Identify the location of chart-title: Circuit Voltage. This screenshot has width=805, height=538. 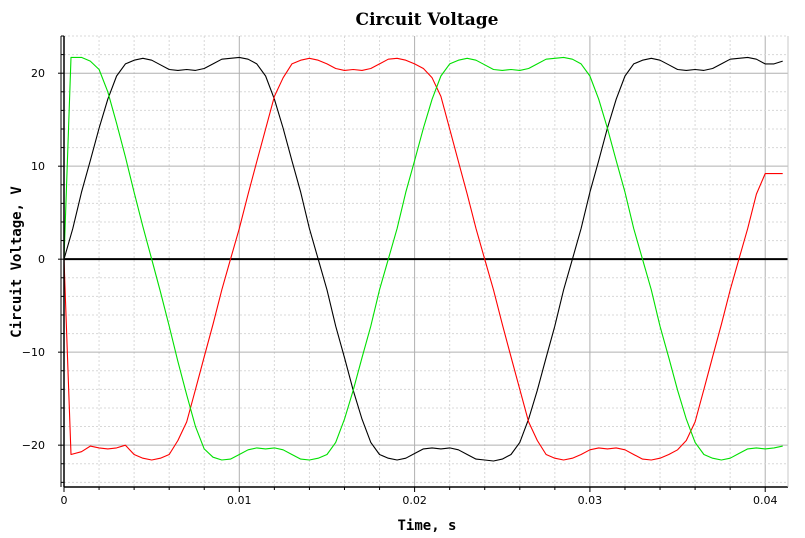
(427, 20).